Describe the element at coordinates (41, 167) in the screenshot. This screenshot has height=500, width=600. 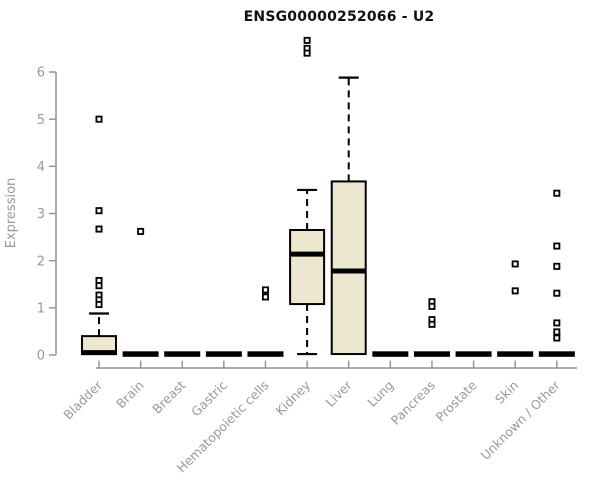
I see `y-tick-label: 4` at that location.